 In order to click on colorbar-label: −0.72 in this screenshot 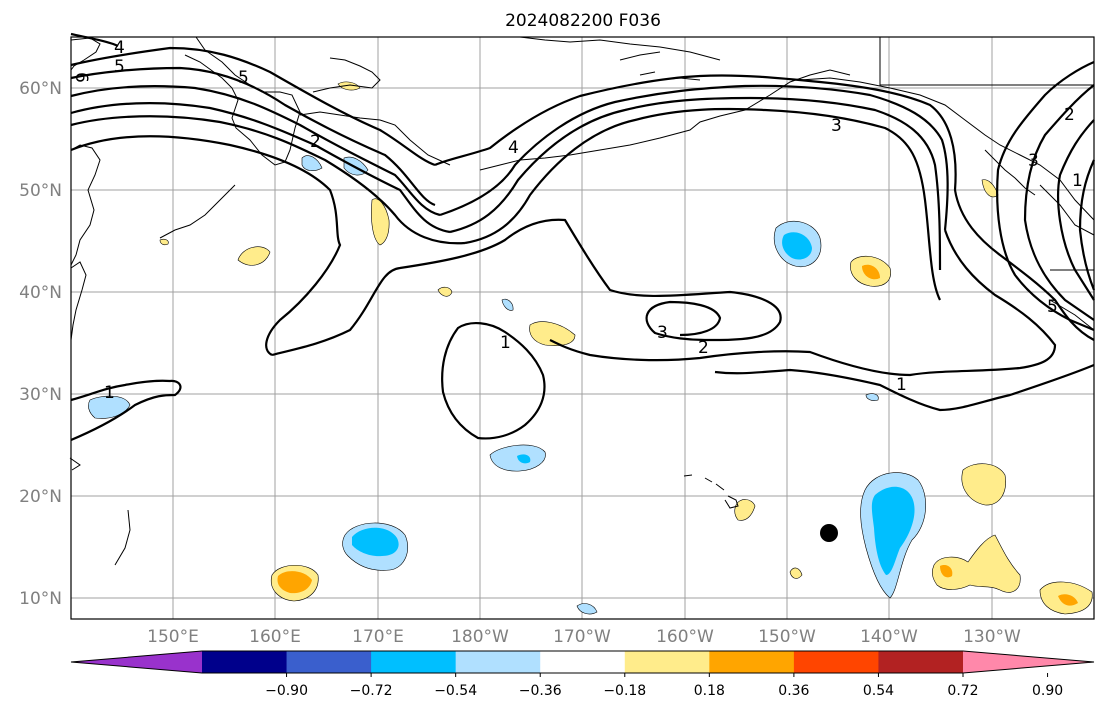, I will do `click(371, 691)`.